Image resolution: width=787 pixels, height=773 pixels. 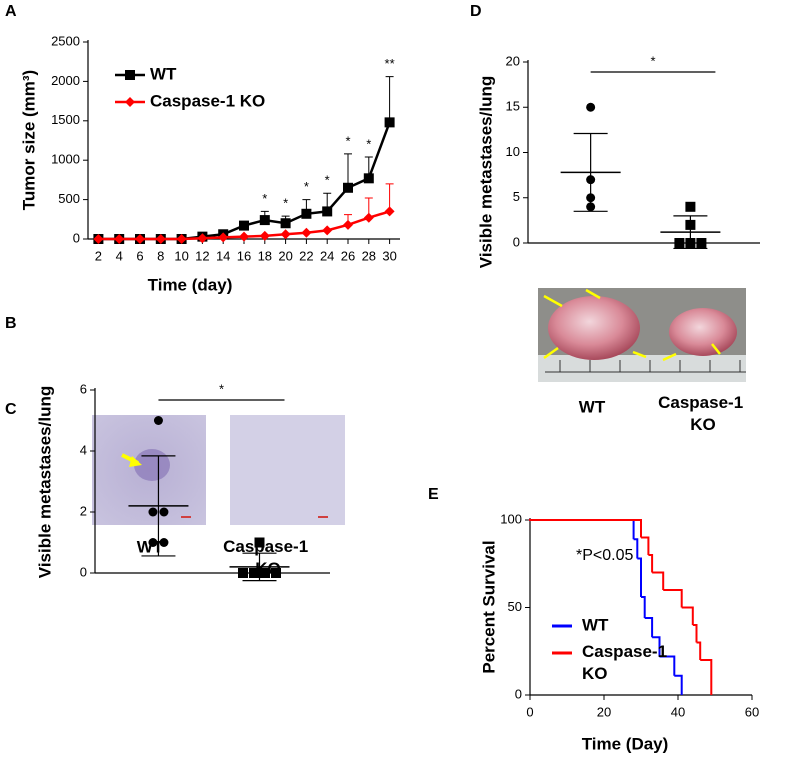 What do you see at coordinates (202, 255) in the screenshot?
I see `x-tick-label: 12` at bounding box center [202, 255].